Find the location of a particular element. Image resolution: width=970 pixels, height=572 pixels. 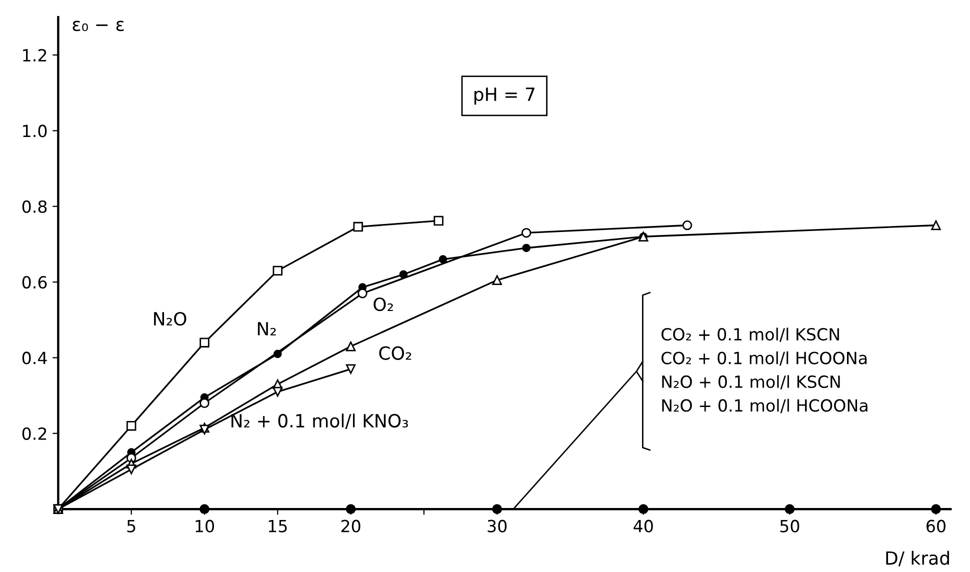

x-tick-label: 30 is located at coordinates (497, 526).